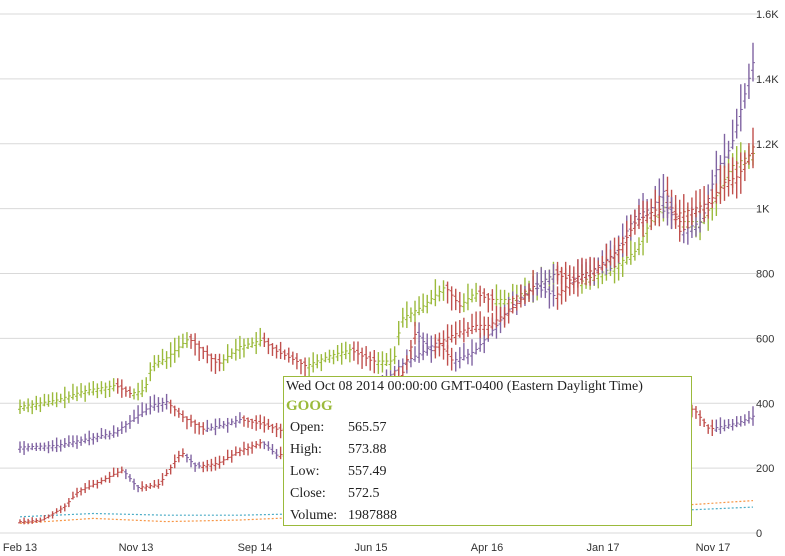 This screenshot has height=556, width=785. Describe the element at coordinates (364, 493) in the screenshot. I see `tooltip-value: 572.5` at that location.